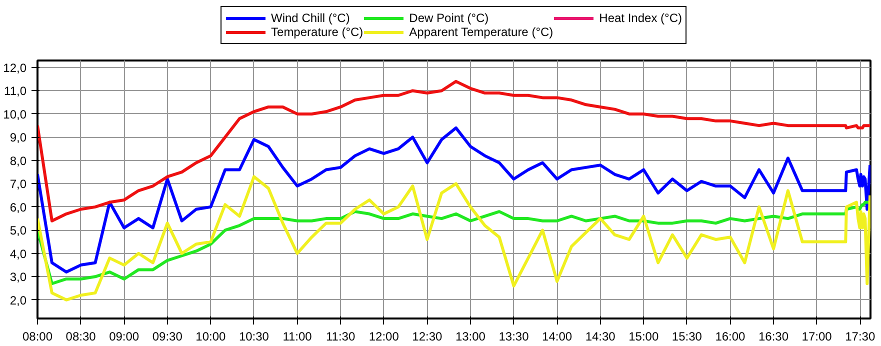 The width and height of the screenshot is (881, 346). Describe the element at coordinates (860, 337) in the screenshot. I see `x-tick-label: 17:30` at that location.